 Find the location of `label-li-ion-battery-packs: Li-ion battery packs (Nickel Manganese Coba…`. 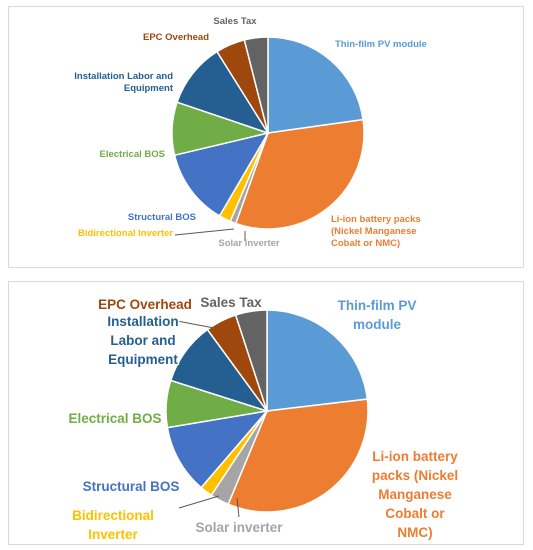

label-li-ion-battery-packs: Li-ion battery packs (Nickel Manganese Coba… is located at coordinates (415, 494).